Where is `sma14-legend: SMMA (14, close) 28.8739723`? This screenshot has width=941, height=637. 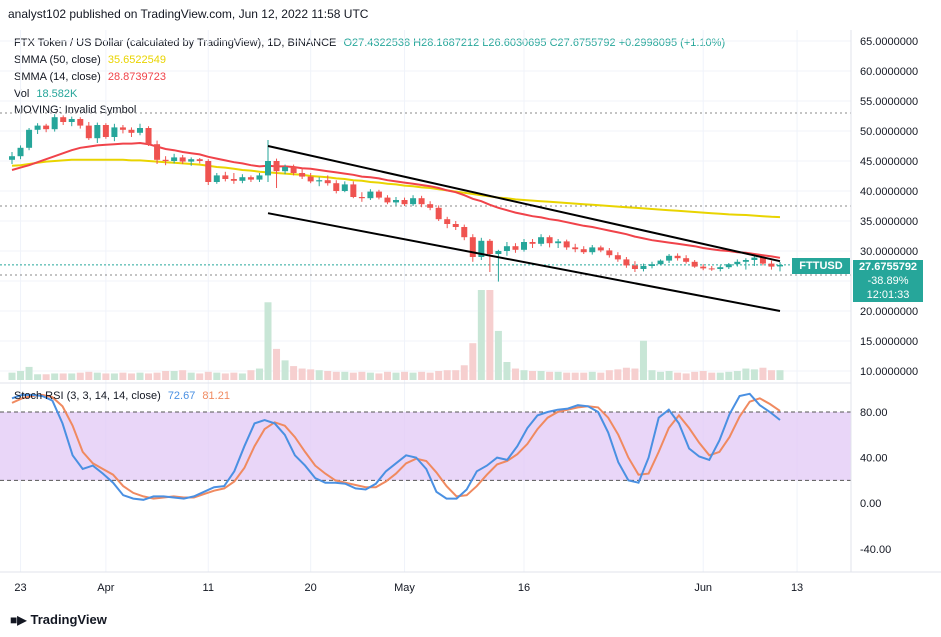 sma14-legend: SMMA (14, close) 28.8739723 is located at coordinates (92, 77).